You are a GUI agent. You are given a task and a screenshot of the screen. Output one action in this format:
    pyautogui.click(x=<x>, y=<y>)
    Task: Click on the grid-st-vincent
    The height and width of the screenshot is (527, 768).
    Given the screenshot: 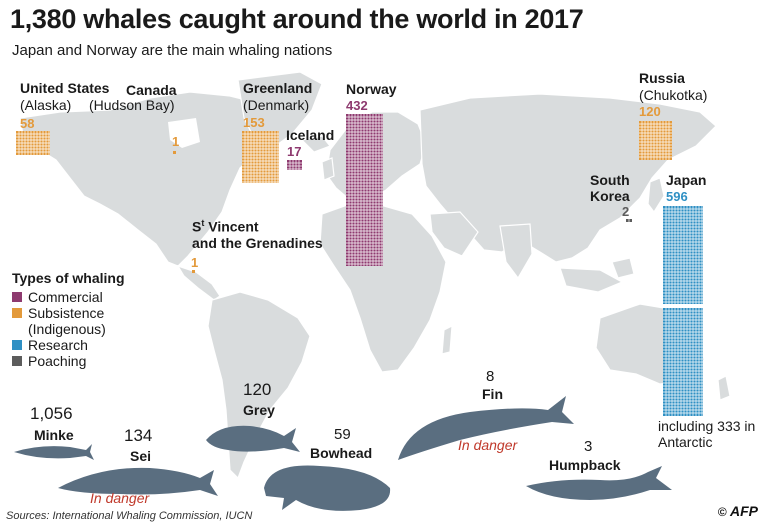 What is the action you would take?
    pyautogui.click(x=193, y=271)
    